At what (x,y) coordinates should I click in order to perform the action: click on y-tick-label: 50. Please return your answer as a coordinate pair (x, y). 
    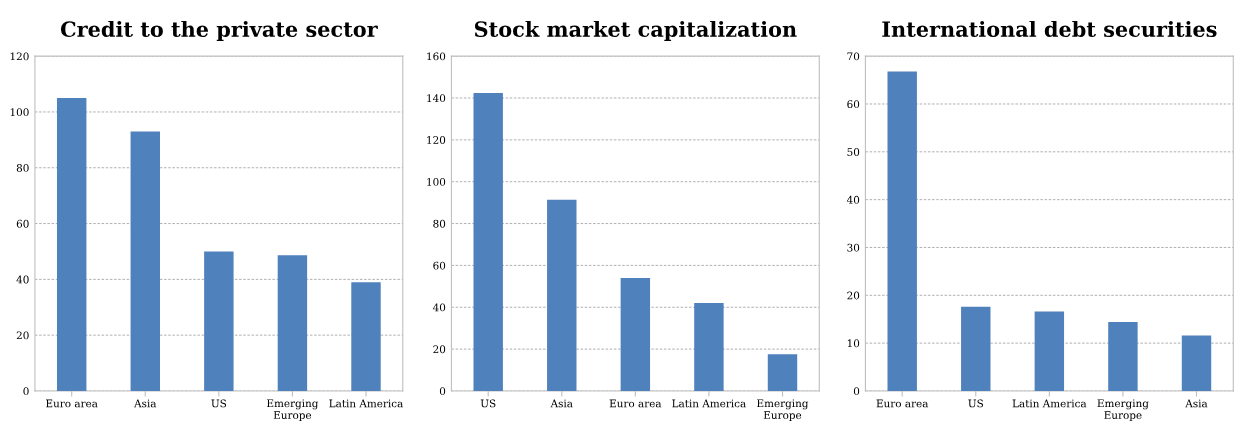
    Looking at the image, I should click on (853, 152).